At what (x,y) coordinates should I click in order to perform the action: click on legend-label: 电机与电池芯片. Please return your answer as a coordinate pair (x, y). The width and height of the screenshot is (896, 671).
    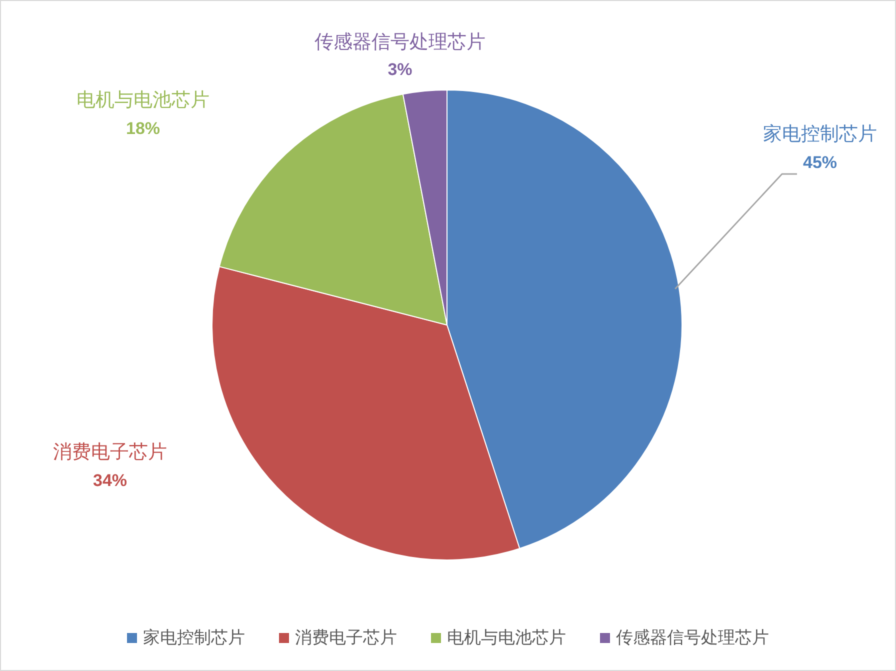
    Looking at the image, I should click on (506, 638).